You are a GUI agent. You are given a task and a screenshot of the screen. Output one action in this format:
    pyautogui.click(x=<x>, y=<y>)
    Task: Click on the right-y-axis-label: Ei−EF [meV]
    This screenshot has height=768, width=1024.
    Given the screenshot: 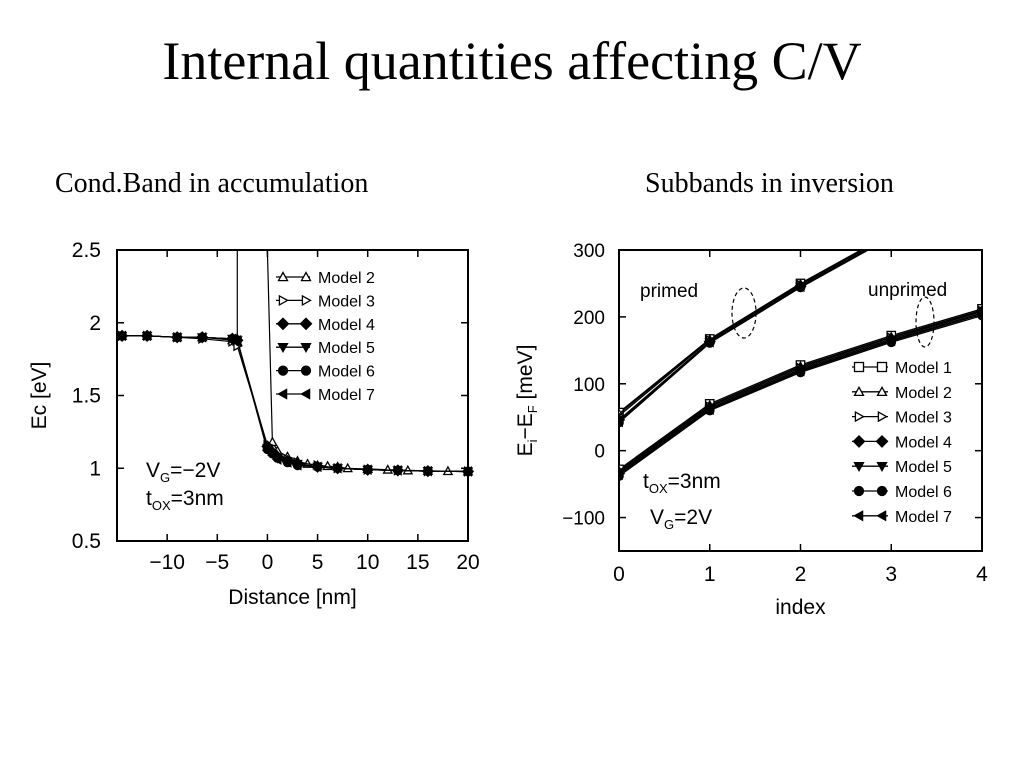 What is the action you would take?
    pyautogui.click(x=527, y=401)
    